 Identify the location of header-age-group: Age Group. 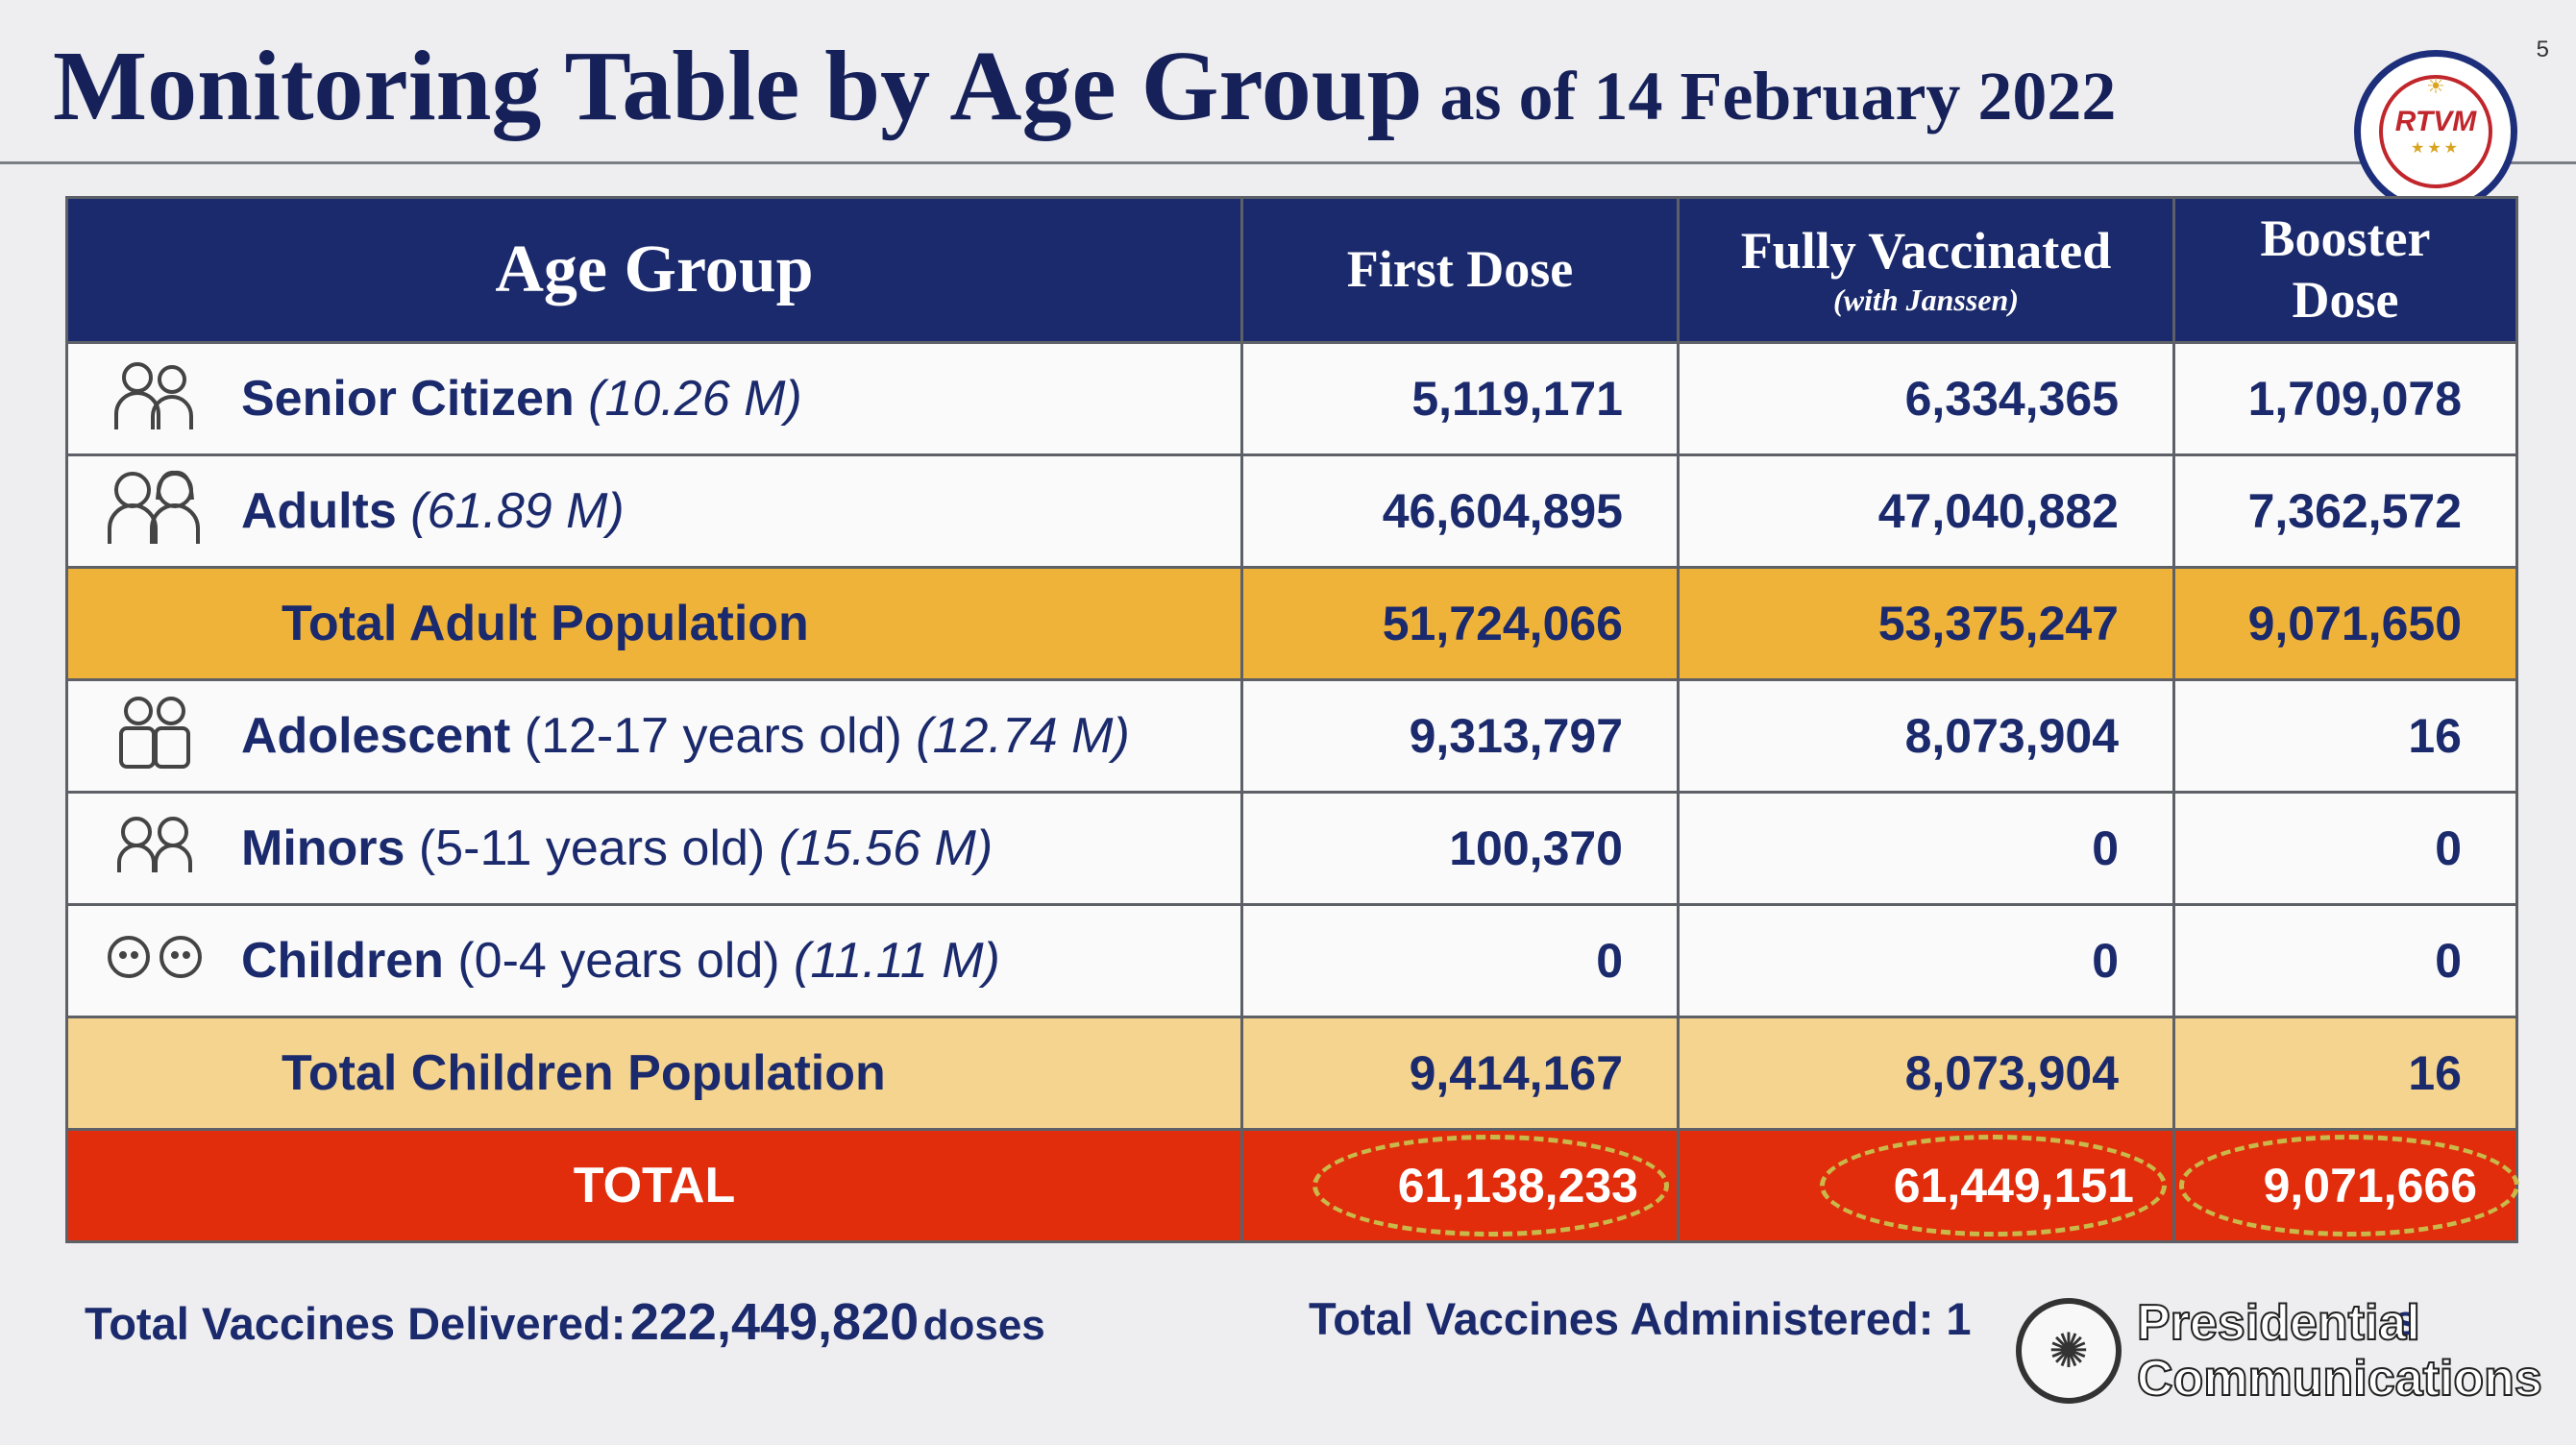
(654, 270).